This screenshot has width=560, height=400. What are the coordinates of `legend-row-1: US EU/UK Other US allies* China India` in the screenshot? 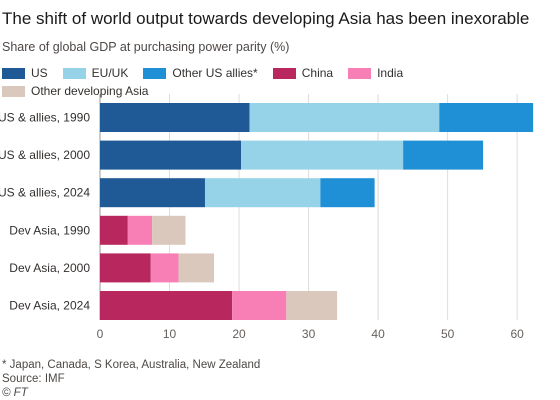 It's located at (212, 73).